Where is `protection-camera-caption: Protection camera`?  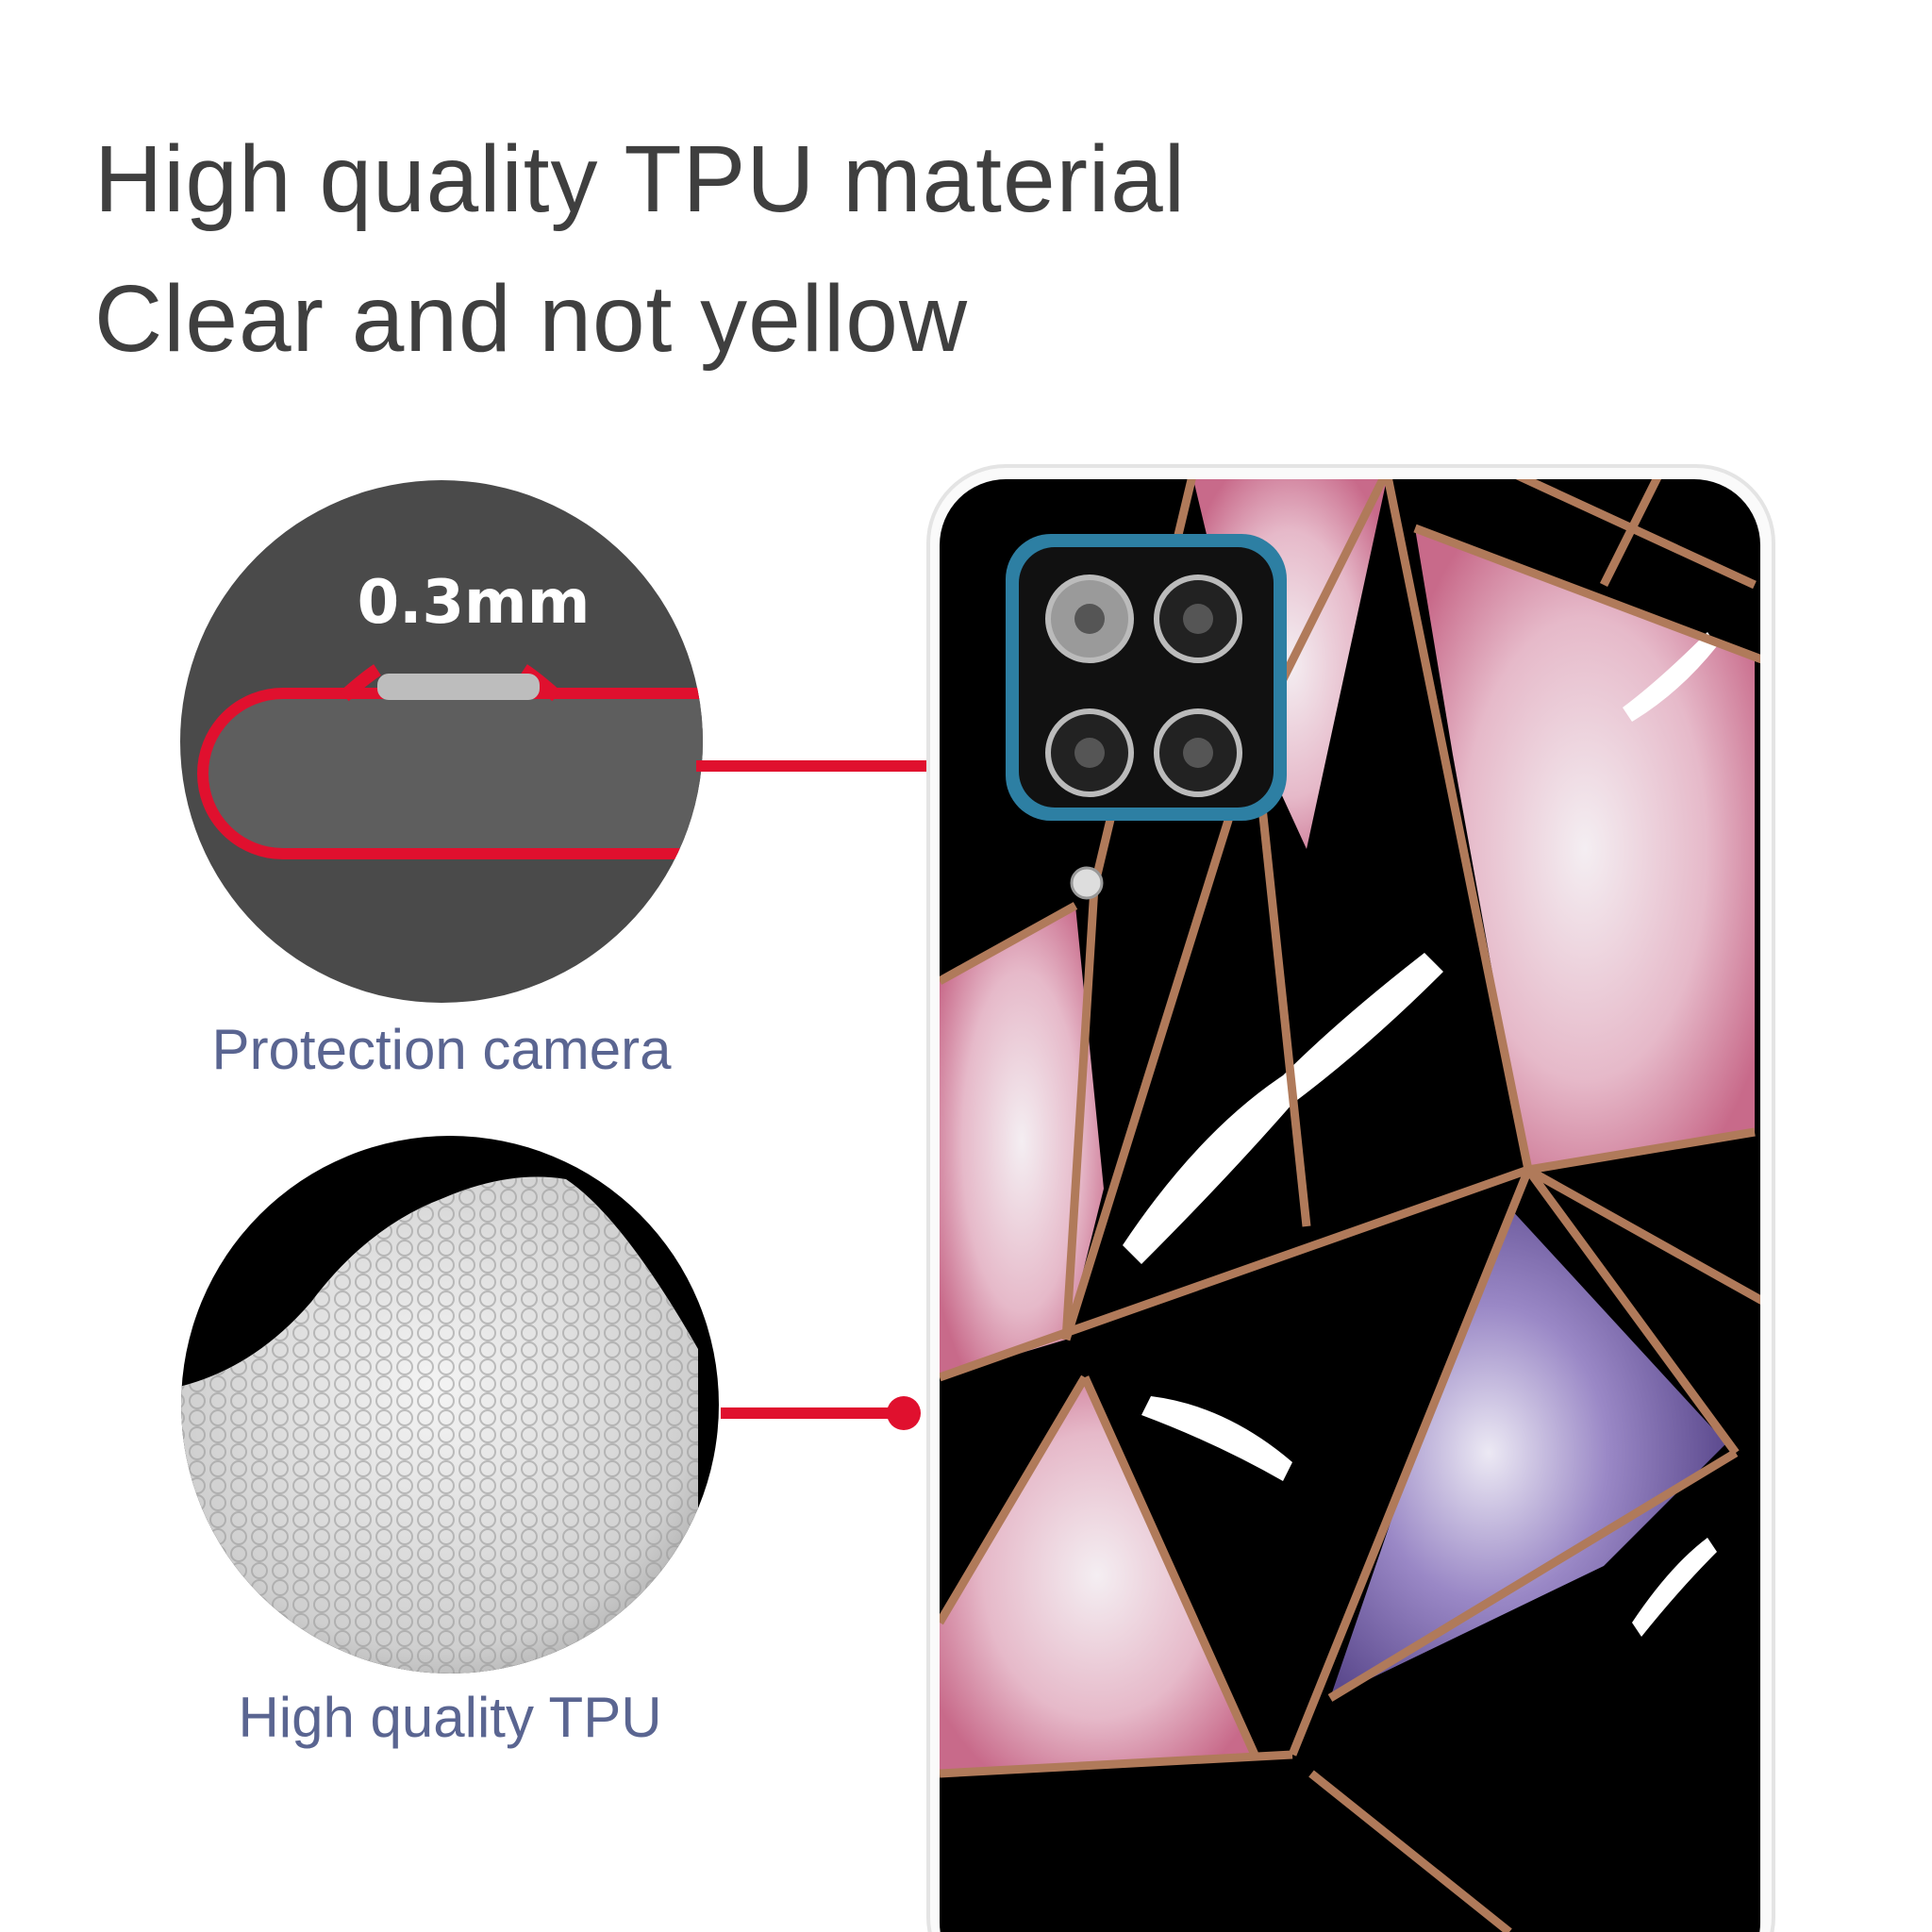 protection-camera-caption: Protection camera is located at coordinates (442, 1049).